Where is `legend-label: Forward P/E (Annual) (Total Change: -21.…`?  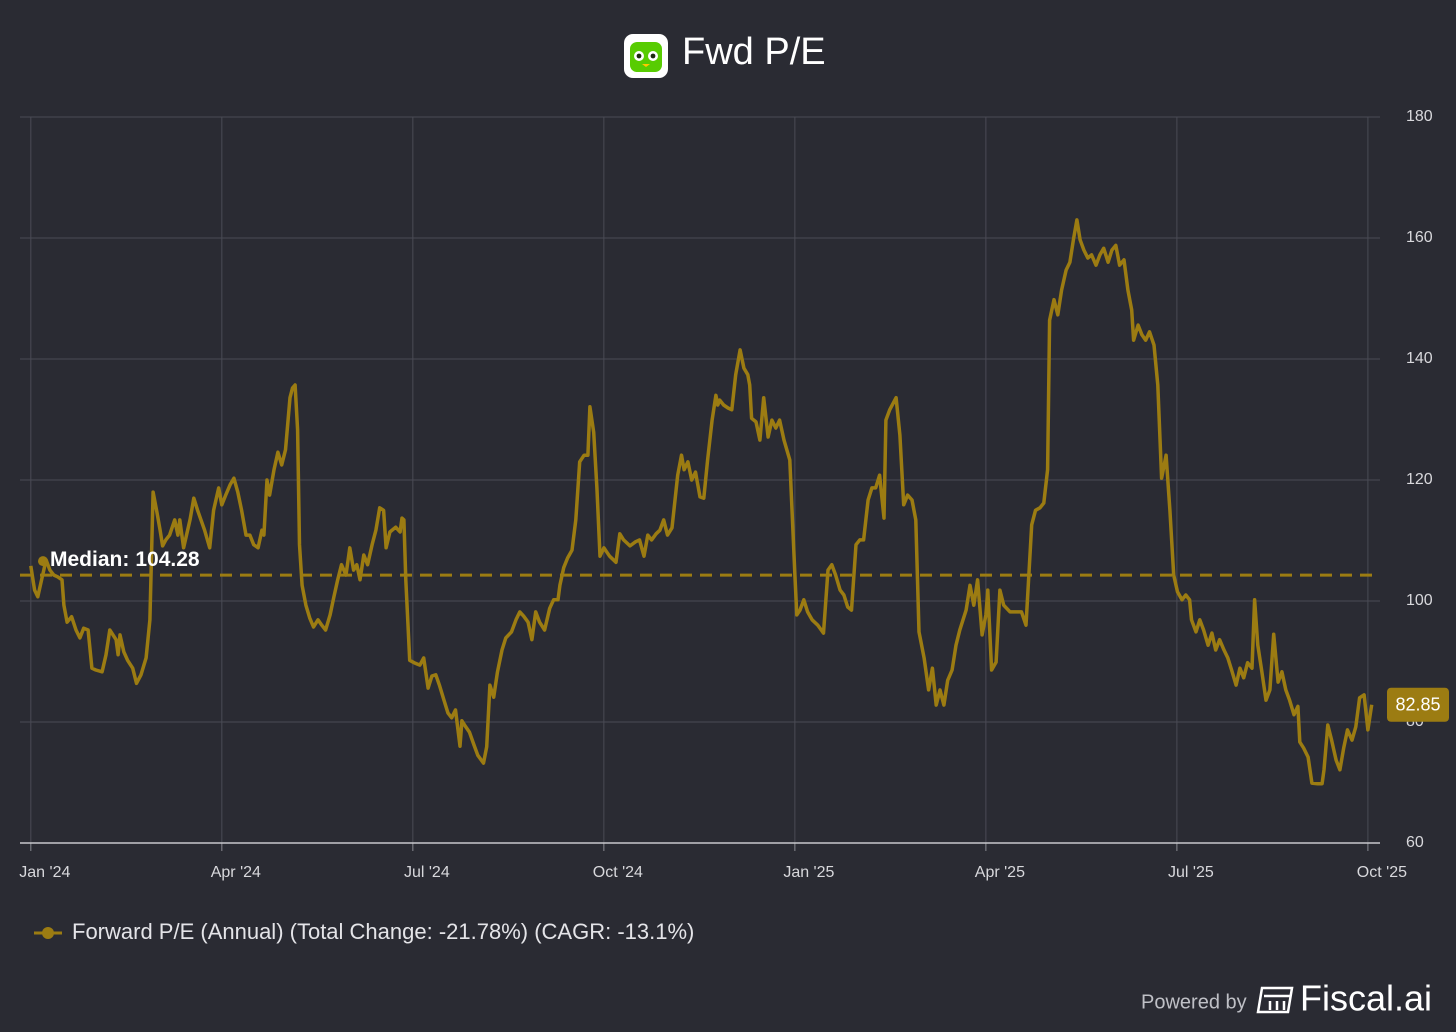 legend-label: Forward P/E (Annual) (Total Change: -21.… is located at coordinates (383, 931).